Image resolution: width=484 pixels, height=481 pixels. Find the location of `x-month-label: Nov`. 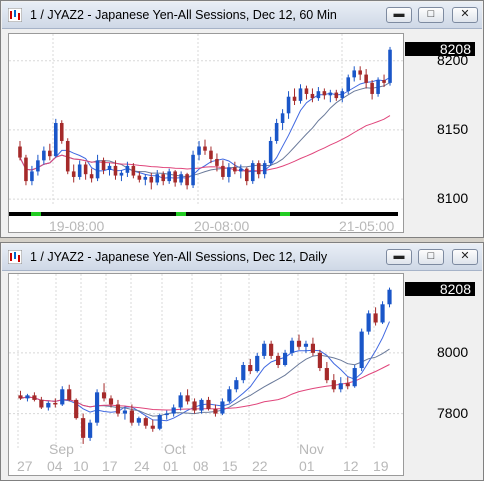

x-month-label: Nov is located at coordinates (311, 449).